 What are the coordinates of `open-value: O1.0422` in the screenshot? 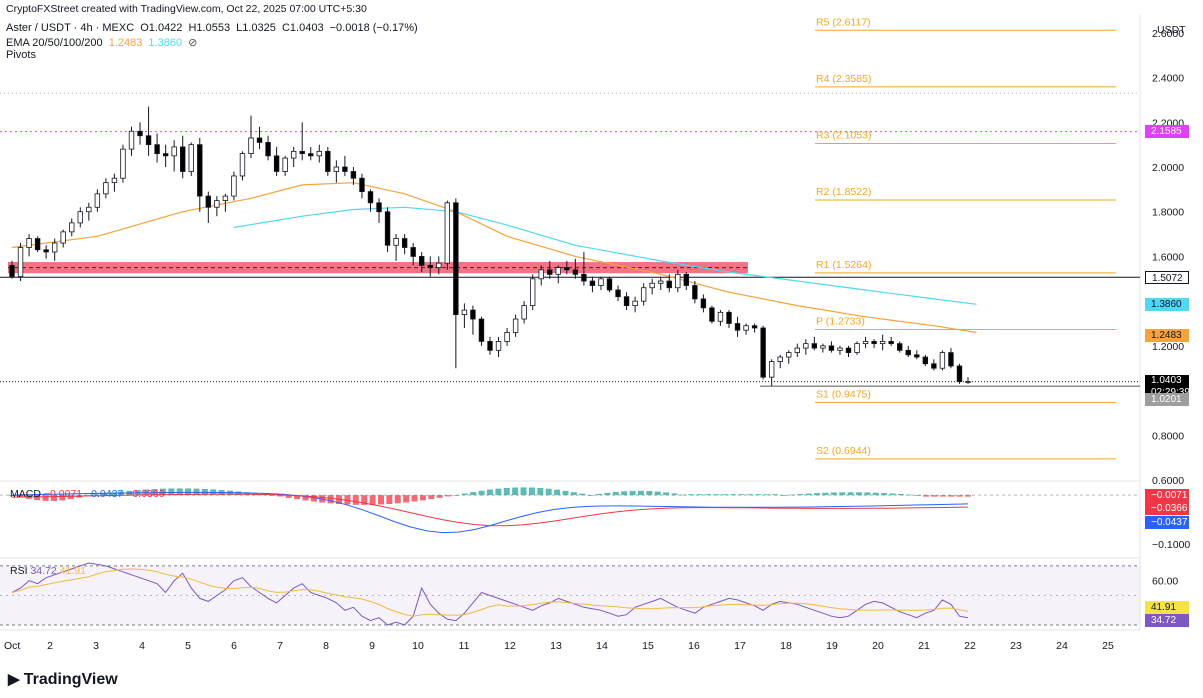 It's located at (161, 28).